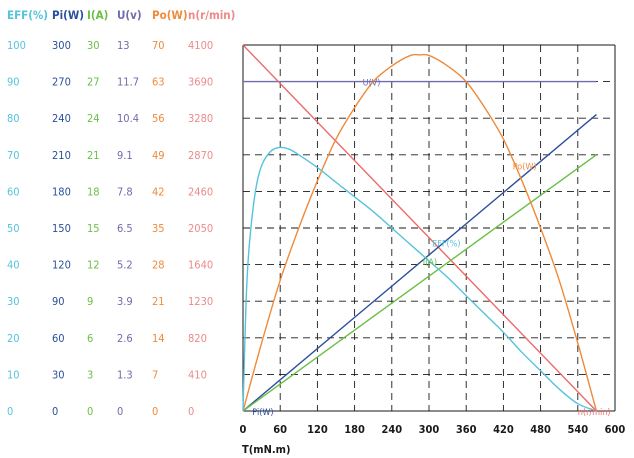 Image resolution: width=634 pixels, height=458 pixels. Describe the element at coordinates (128, 118) in the screenshot. I see `y-tick-u: 10.4` at that location.